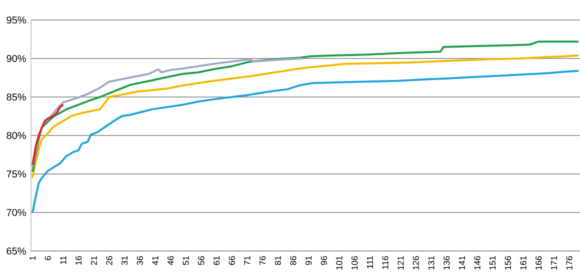  Describe the element at coordinates (16, 212) in the screenshot. I see `y-tick-label: 70%` at that location.